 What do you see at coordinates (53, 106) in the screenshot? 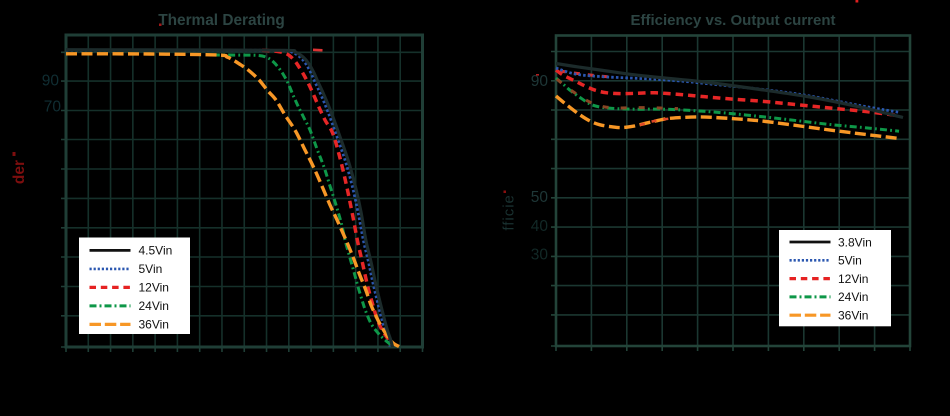
I see `svg-text: 70` at bounding box center [53, 106].